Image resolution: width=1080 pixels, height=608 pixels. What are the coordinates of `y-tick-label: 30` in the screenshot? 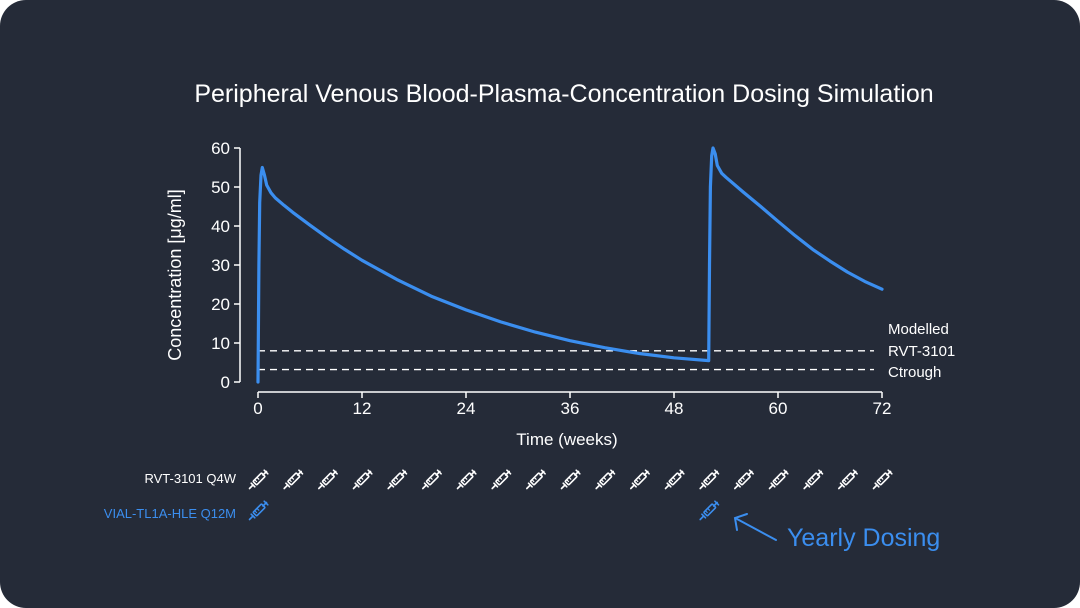 It's located at (220, 265).